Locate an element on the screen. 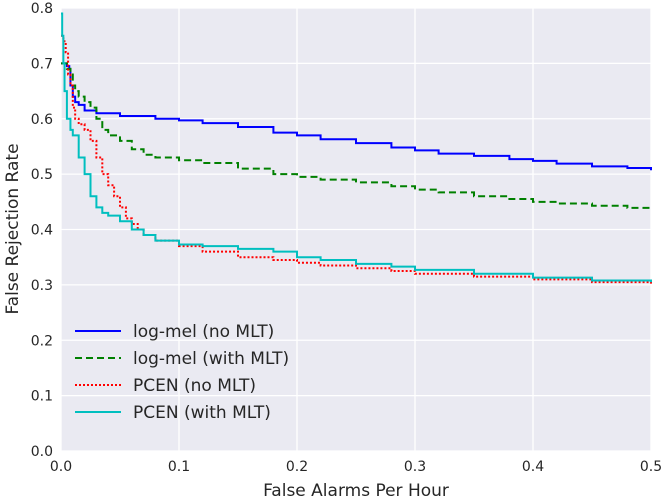 This screenshot has width=664, height=500. x-tick-label: 0.5 is located at coordinates (651, 467).